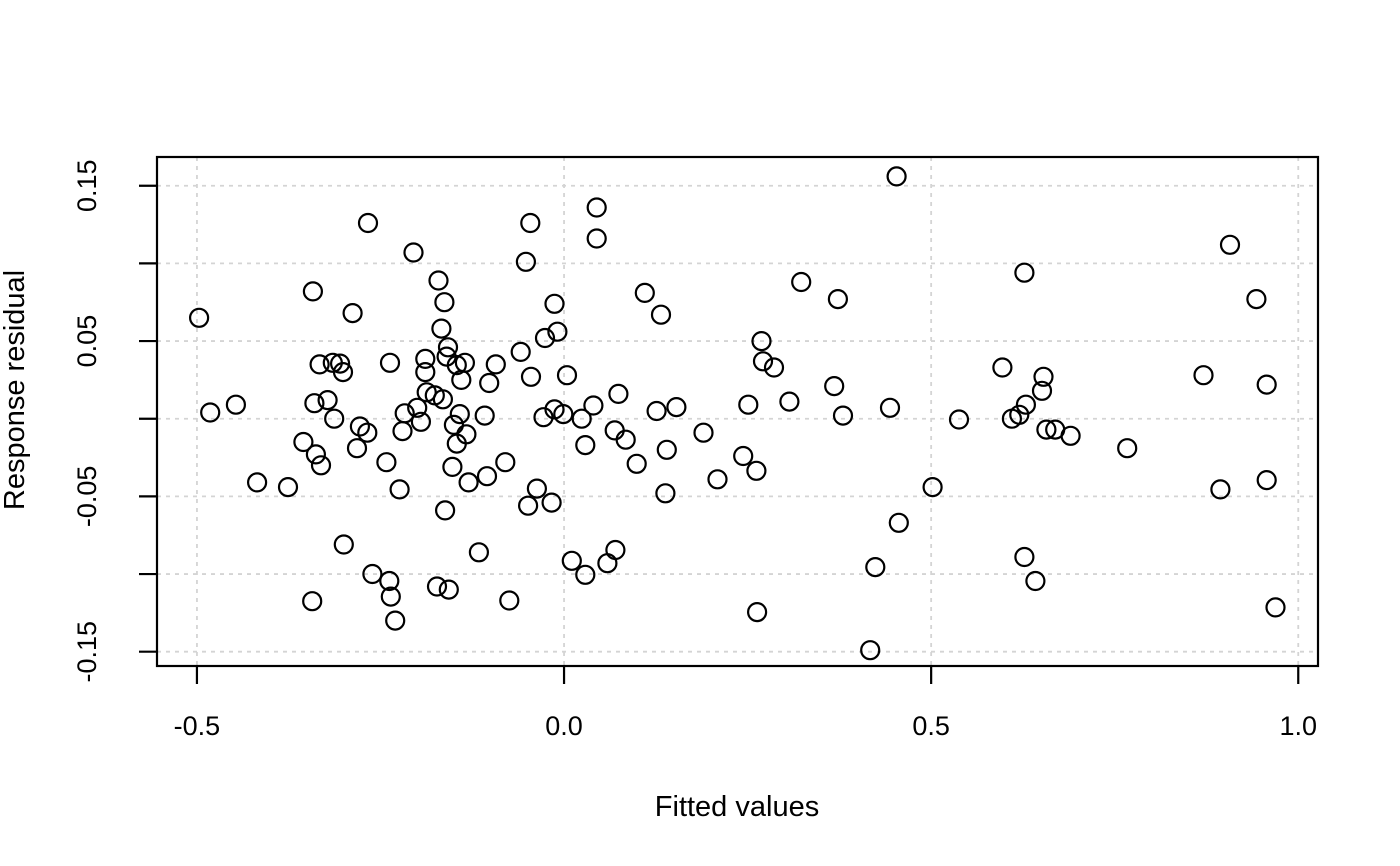 The width and height of the screenshot is (1400, 866). What do you see at coordinates (1298, 726) in the screenshot?
I see `x-tick-label: 1.0` at bounding box center [1298, 726].